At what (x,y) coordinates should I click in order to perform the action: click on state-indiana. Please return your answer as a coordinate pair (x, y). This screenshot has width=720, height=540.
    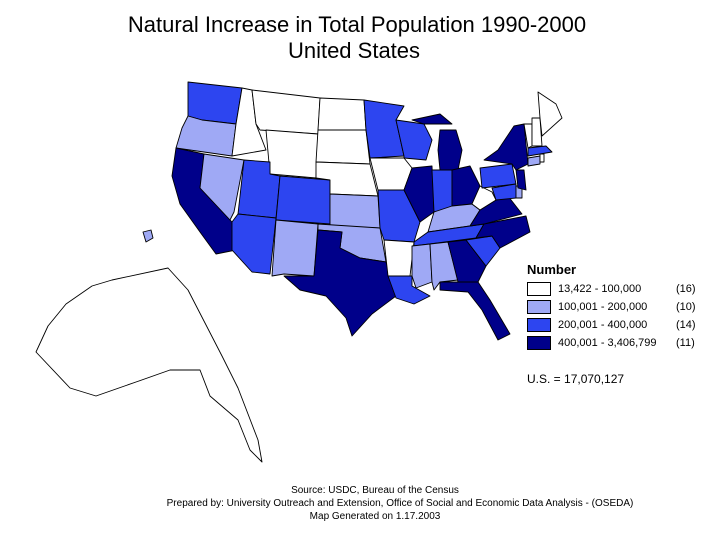
    Looking at the image, I should click on (442, 191).